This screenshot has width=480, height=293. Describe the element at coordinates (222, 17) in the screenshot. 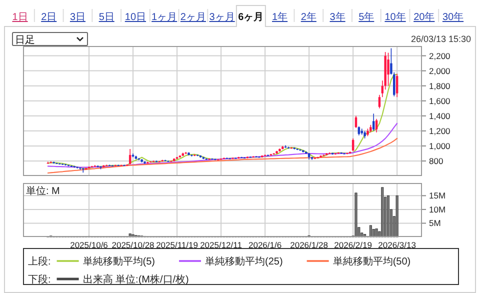

I see `text: 3ヶ月` at that location.